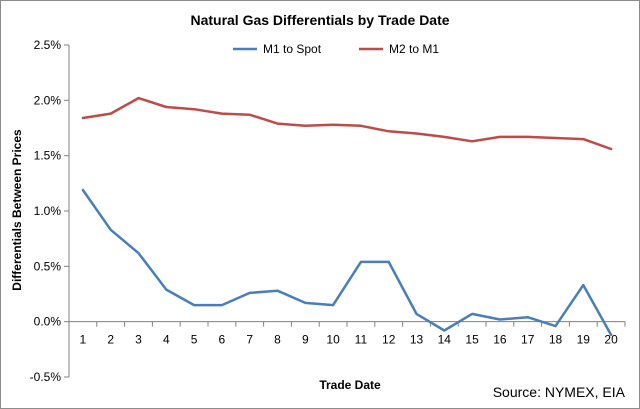  I want to click on x-tick-label: 2, so click(110, 340).